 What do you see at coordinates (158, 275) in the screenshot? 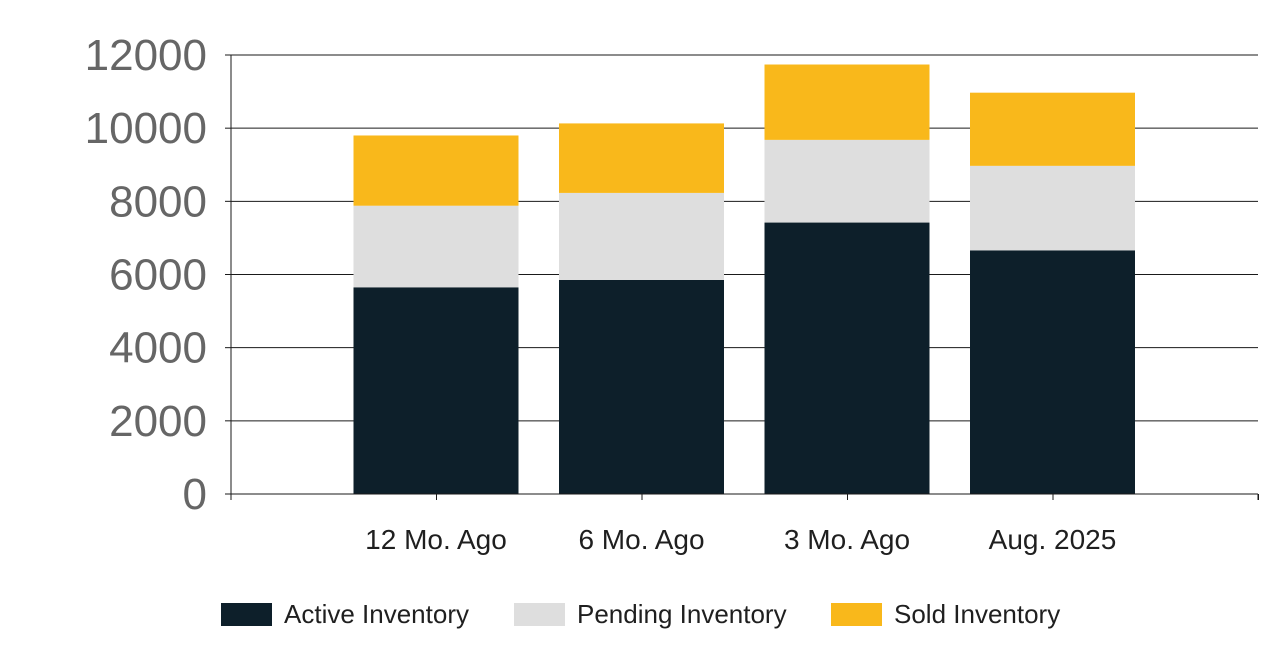
I see `y-tick-label: 6000` at bounding box center [158, 275].